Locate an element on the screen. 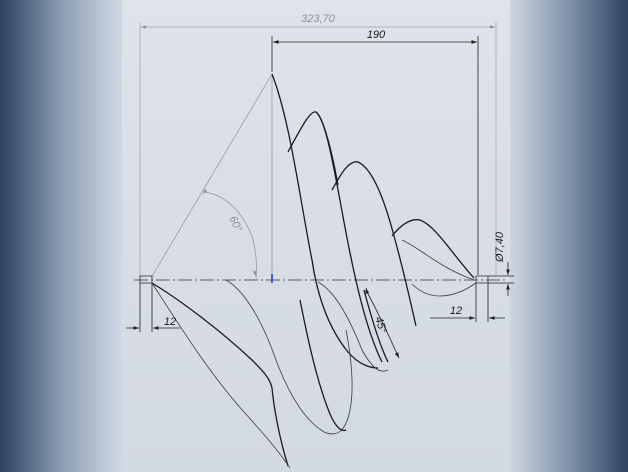  left-stub-dimension: 12 is located at coordinates (153, 307).